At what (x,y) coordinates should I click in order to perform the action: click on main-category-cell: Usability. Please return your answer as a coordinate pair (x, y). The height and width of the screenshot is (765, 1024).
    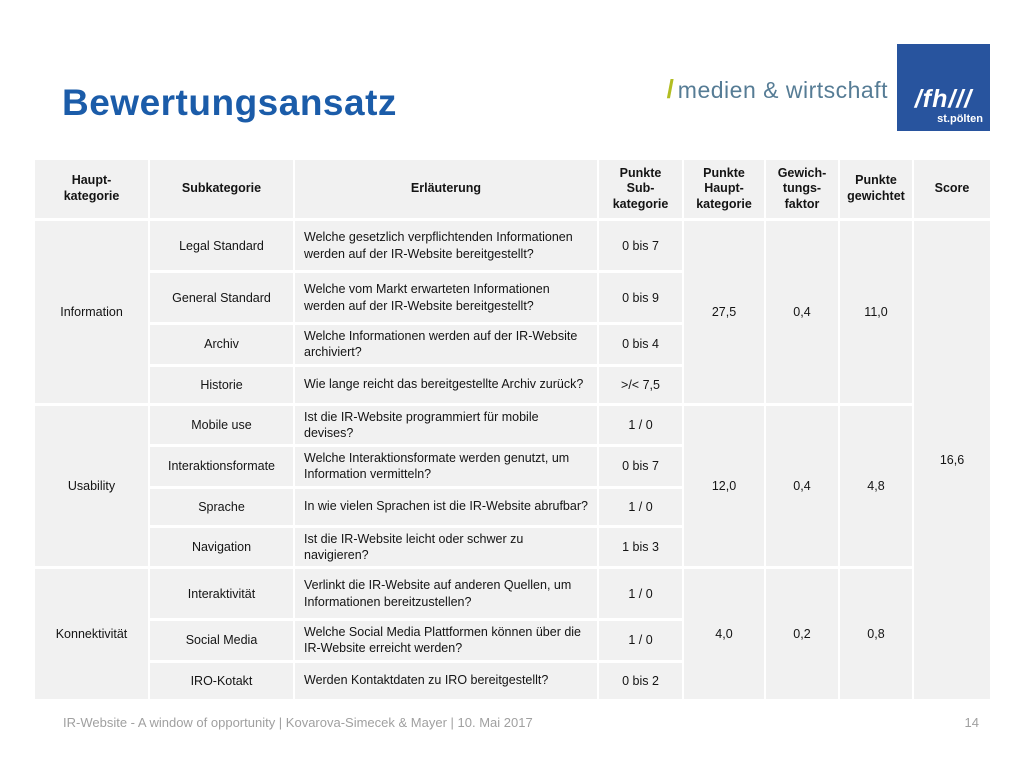
    Looking at the image, I should click on (91, 485).